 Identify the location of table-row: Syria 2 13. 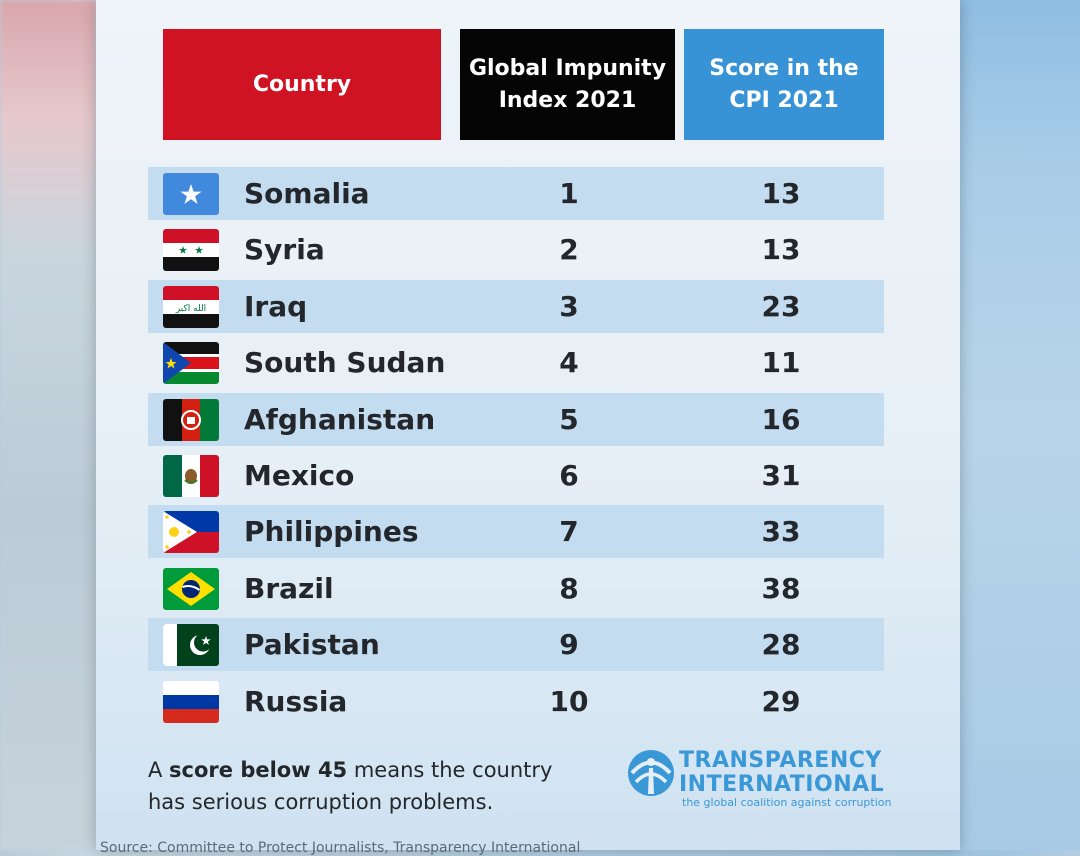
(516, 251).